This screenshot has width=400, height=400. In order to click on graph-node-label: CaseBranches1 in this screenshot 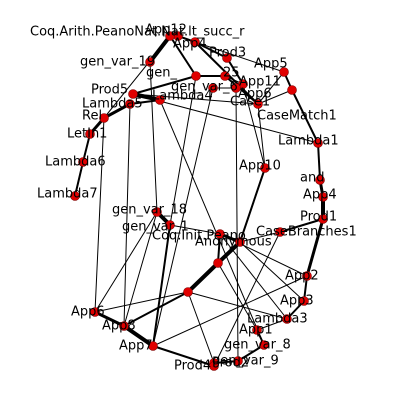, I will do `click(306, 232)`.